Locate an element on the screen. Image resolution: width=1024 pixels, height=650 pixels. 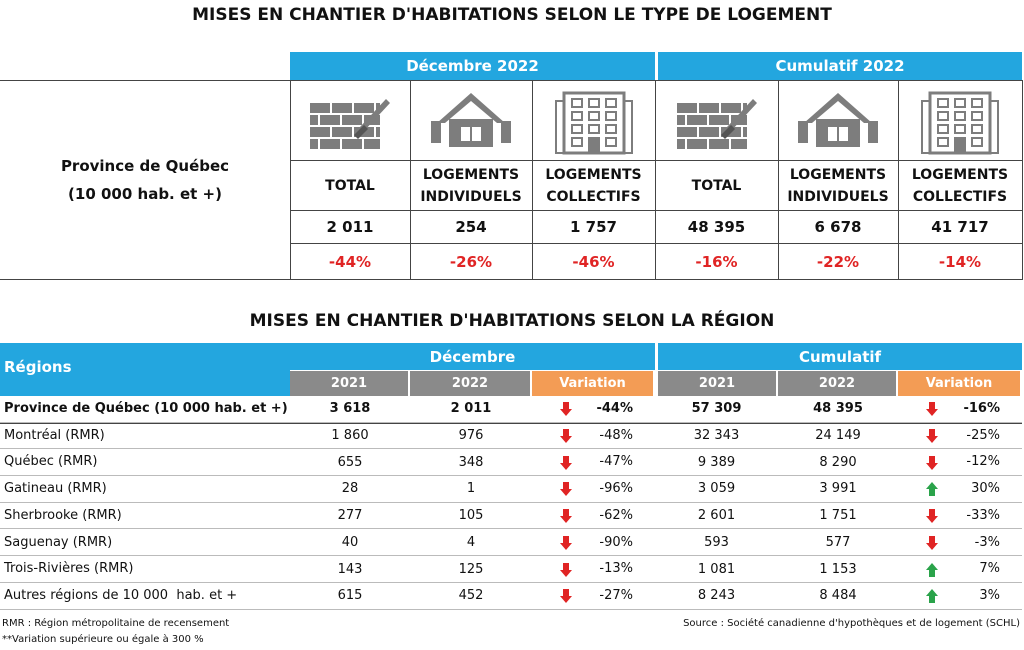
variation: -33% is located at coordinates (983, 515).